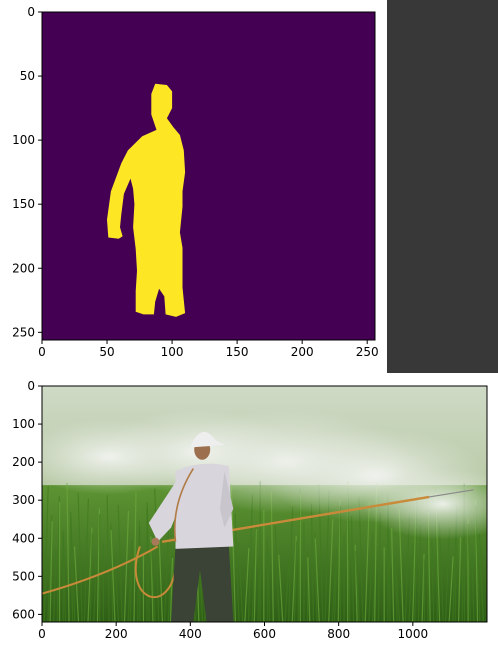  What do you see at coordinates (23, 500) in the screenshot?
I see `y-tick-label: 300` at bounding box center [23, 500].